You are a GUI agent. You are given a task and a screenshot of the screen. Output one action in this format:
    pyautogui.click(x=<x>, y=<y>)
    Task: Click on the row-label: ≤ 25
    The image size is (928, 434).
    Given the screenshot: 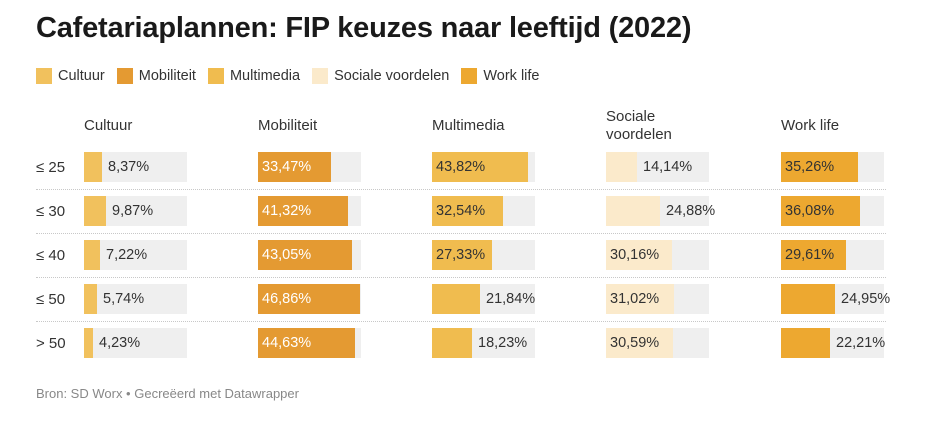 What is the action you would take?
    pyautogui.click(x=51, y=167)
    